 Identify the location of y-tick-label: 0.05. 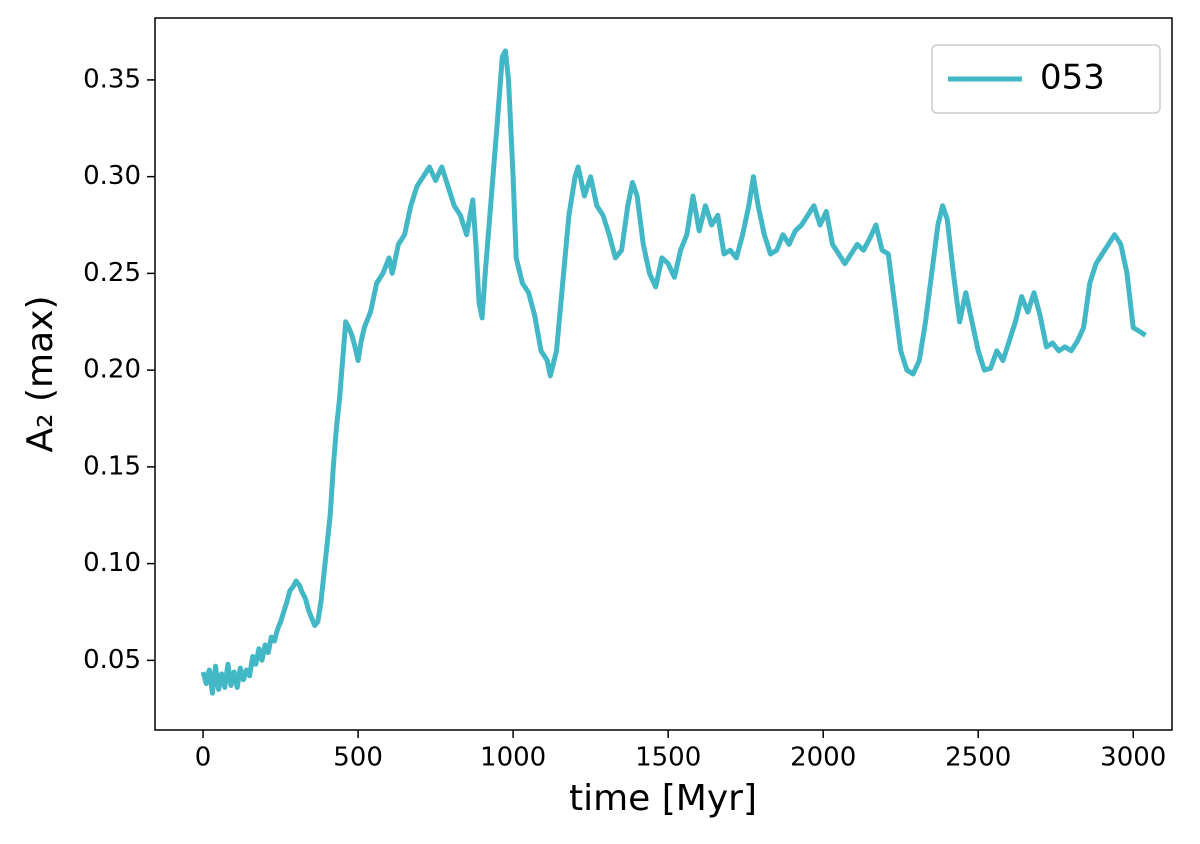
(112, 660).